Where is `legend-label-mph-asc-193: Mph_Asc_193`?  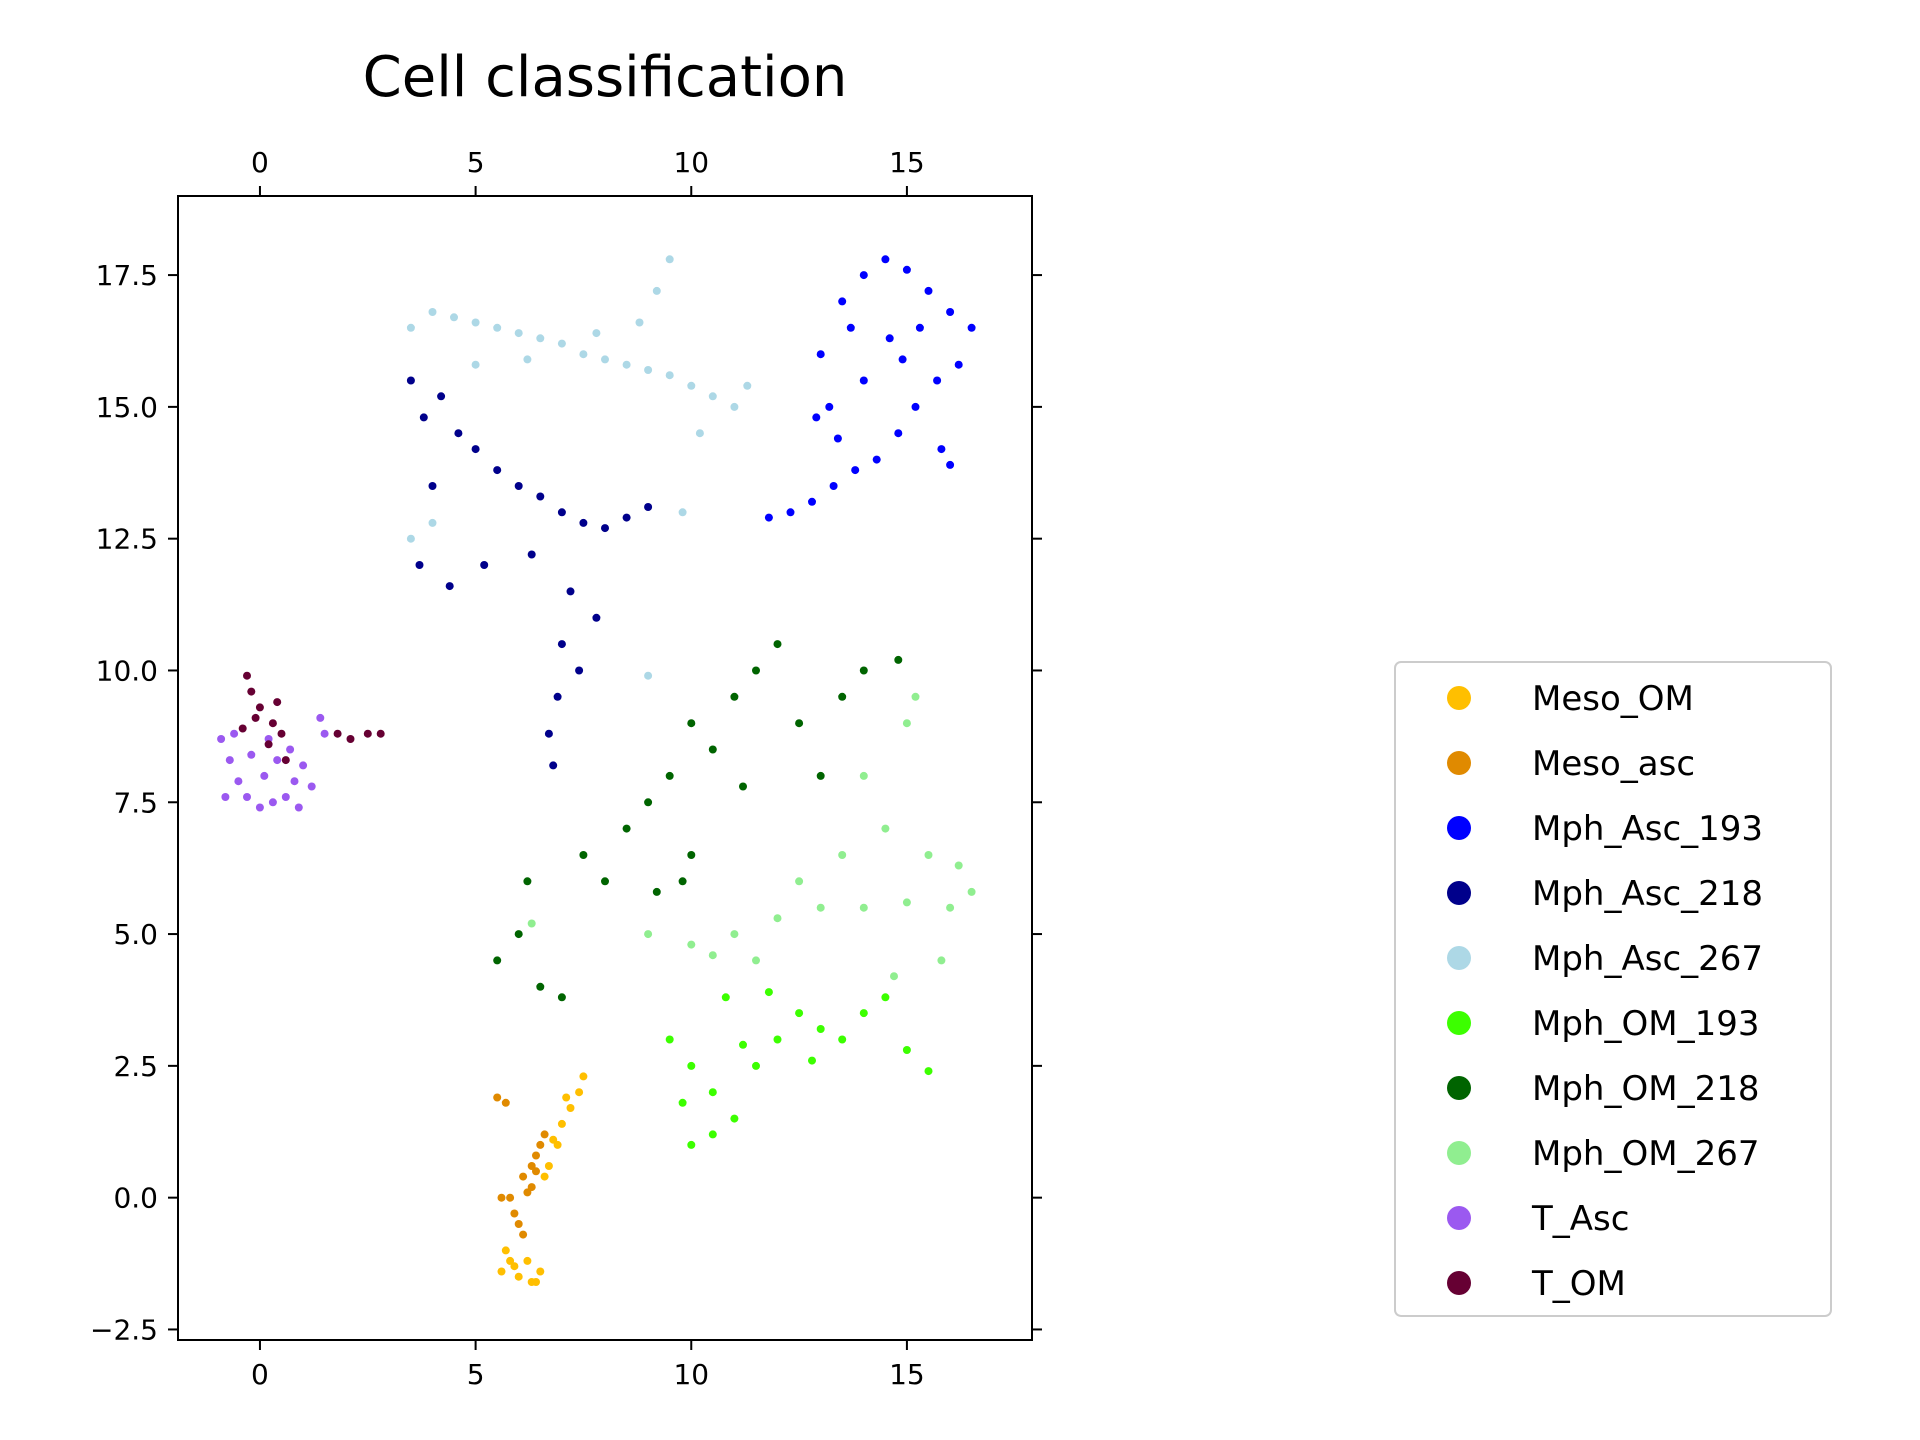 legend-label-mph-asc-193: Mph_Asc_193 is located at coordinates (1647, 829).